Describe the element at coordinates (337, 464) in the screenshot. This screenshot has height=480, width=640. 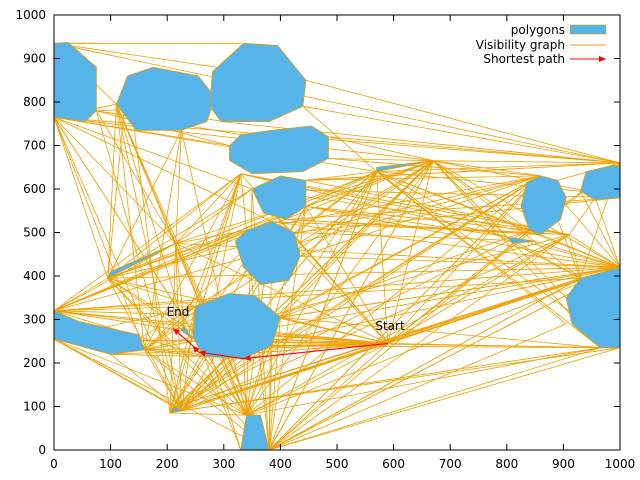
I see `x-tick-label: 500` at that location.